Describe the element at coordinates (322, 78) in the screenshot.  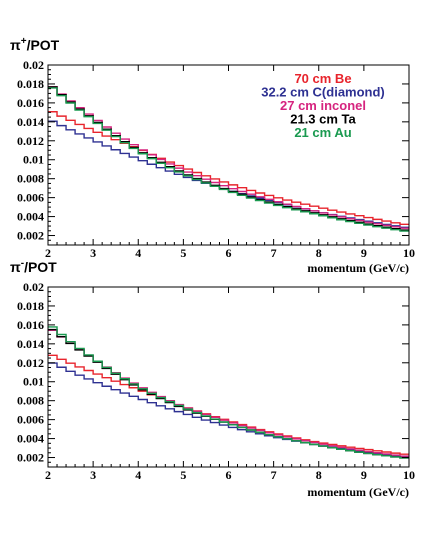
I see `legend-entry-1: 70 cm Be` at that location.